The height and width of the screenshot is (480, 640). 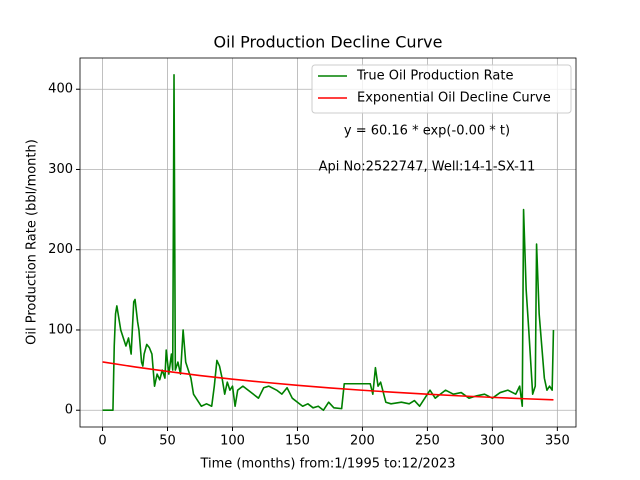 What do you see at coordinates (492, 441) in the screenshot?
I see `x-tick-label: 300` at bounding box center [492, 441].